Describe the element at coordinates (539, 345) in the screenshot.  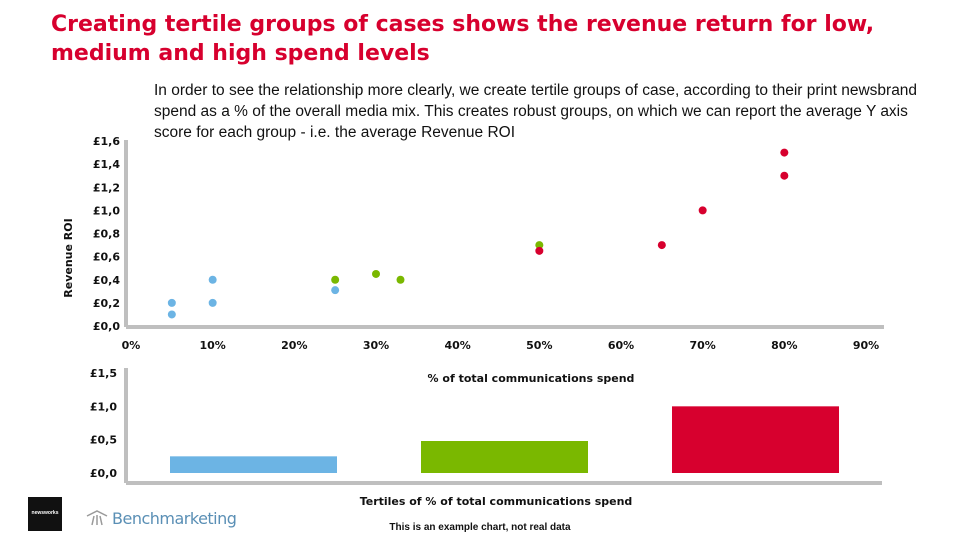
I see `scatter-x-tick-label: 50%` at that location.